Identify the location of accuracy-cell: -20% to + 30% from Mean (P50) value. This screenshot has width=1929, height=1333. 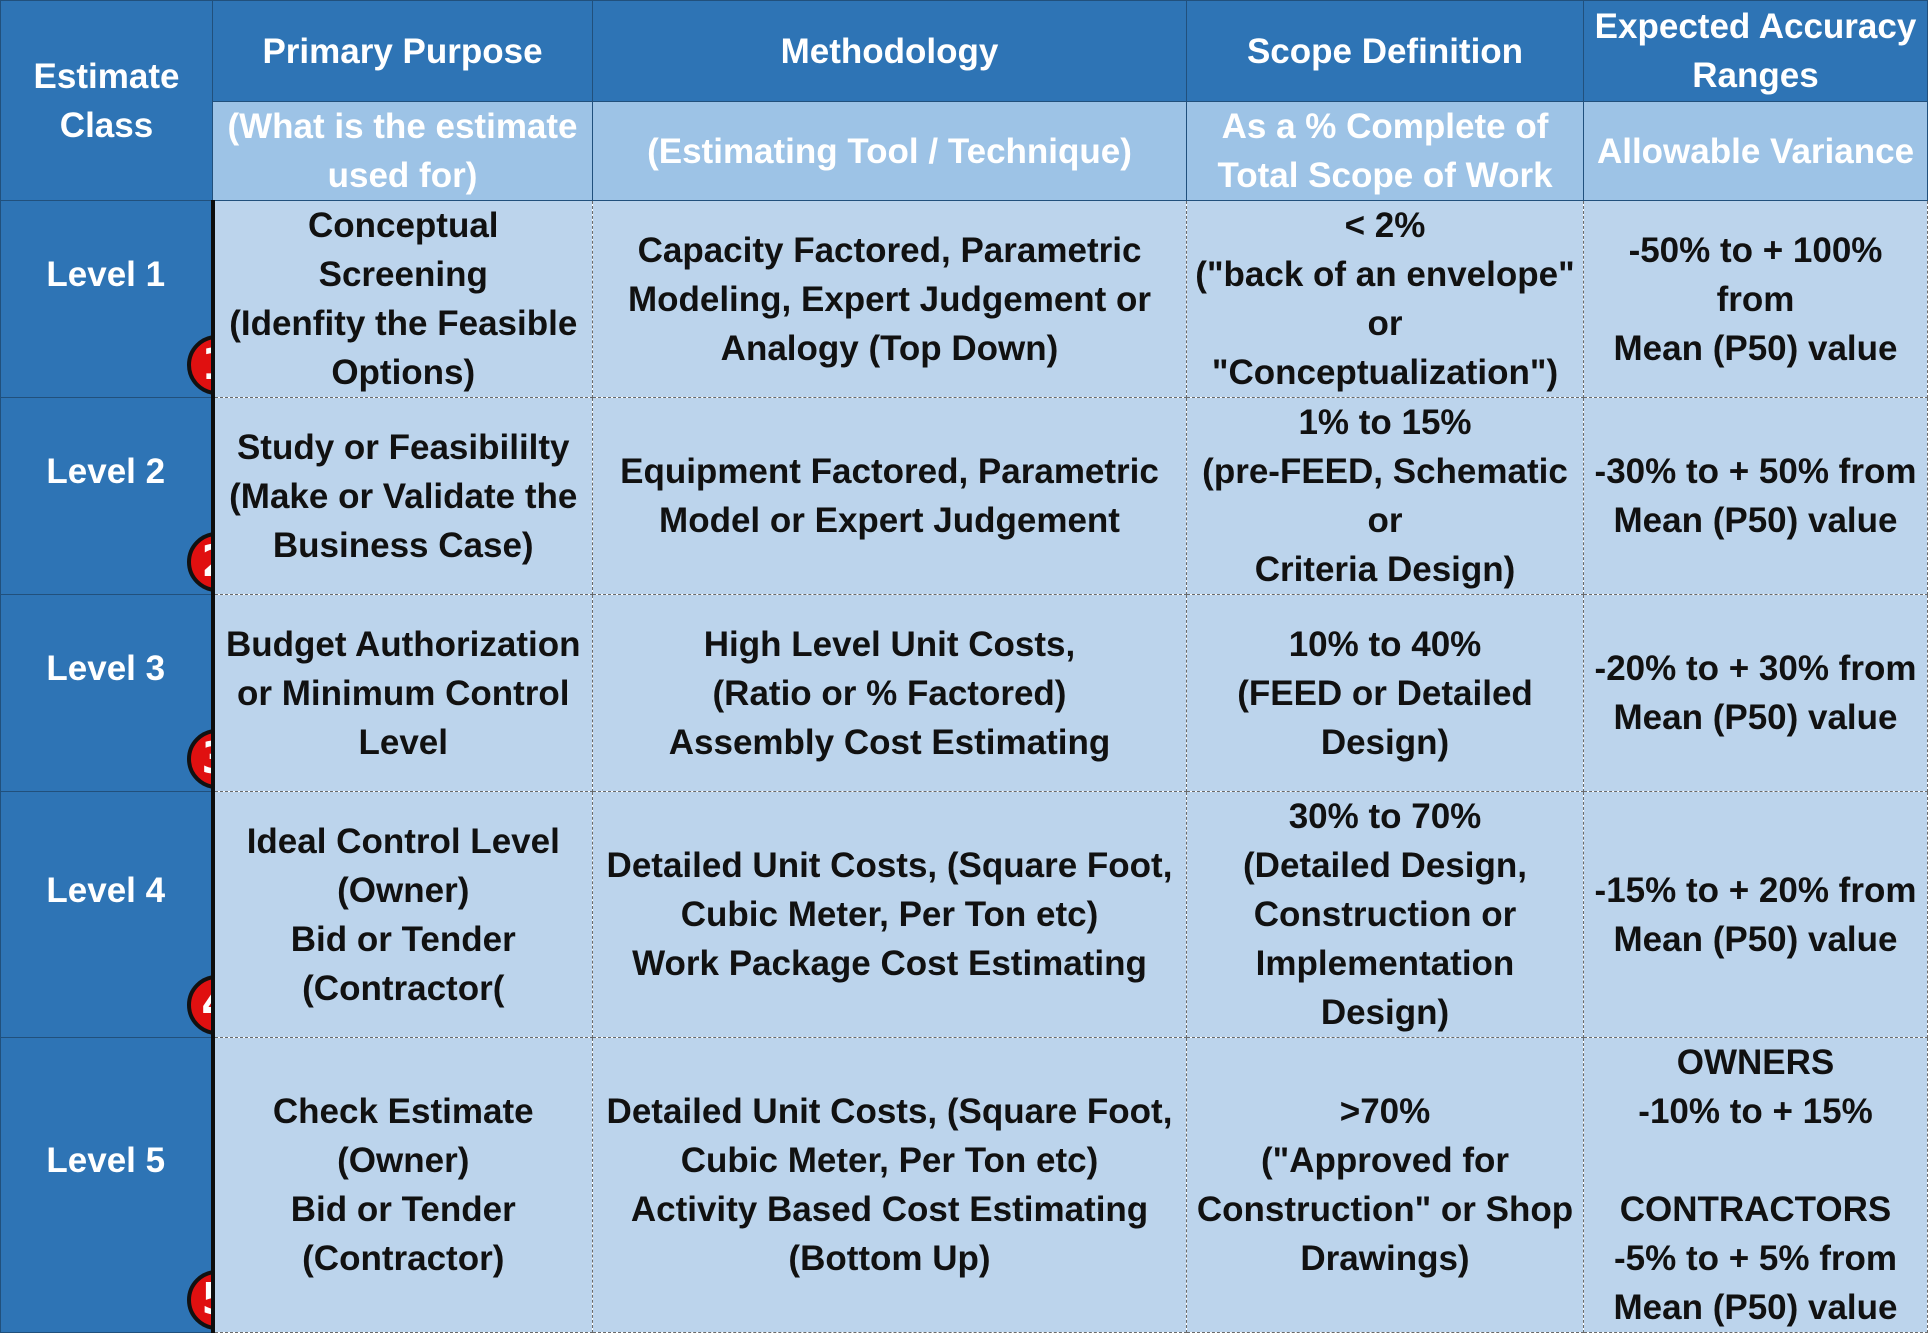
(1755, 693).